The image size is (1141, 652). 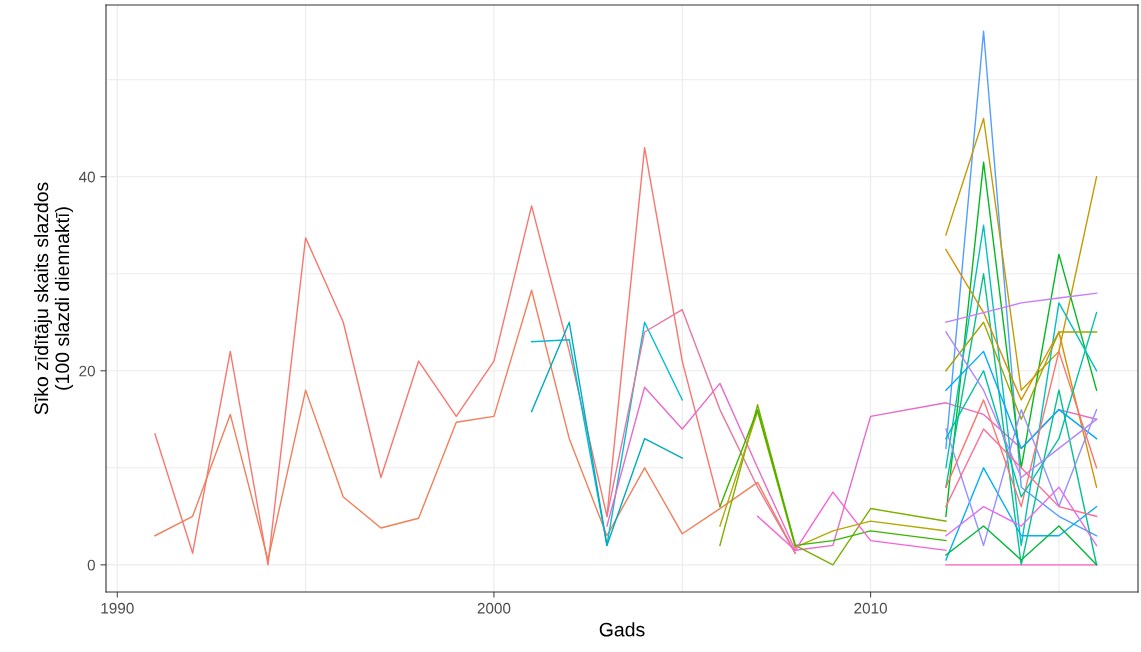 What do you see at coordinates (117, 608) in the screenshot?
I see `x-tick-label: 1990` at bounding box center [117, 608].